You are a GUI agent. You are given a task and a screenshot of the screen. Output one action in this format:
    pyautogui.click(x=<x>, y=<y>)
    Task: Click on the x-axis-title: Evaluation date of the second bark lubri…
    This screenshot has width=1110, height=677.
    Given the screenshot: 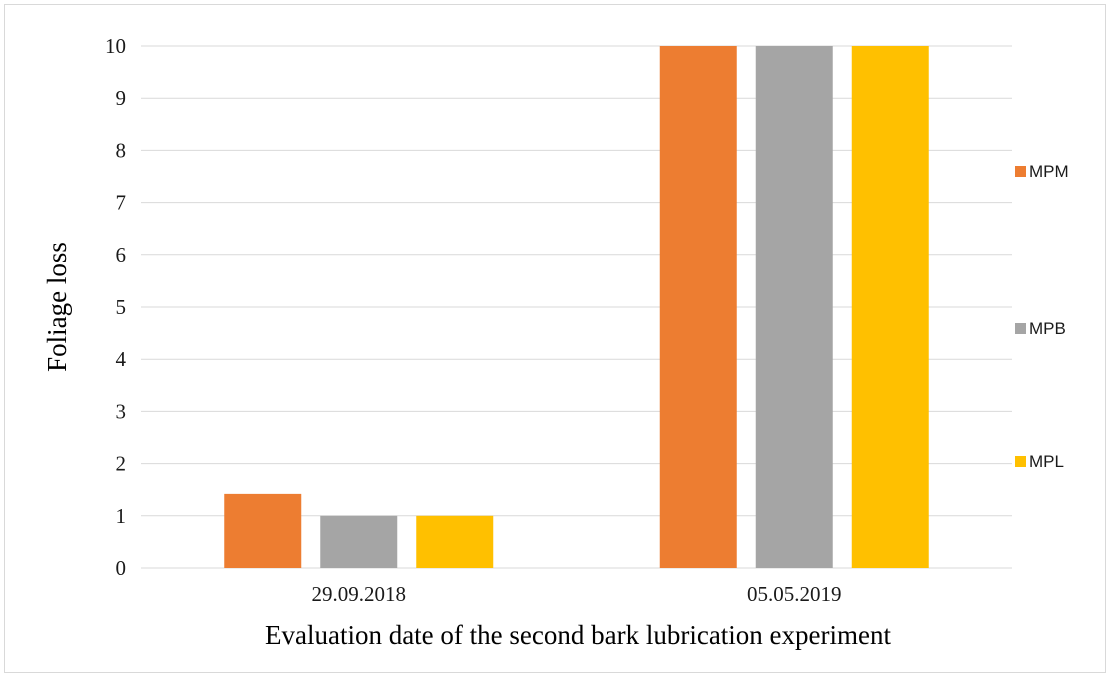 What is the action you would take?
    pyautogui.click(x=578, y=635)
    